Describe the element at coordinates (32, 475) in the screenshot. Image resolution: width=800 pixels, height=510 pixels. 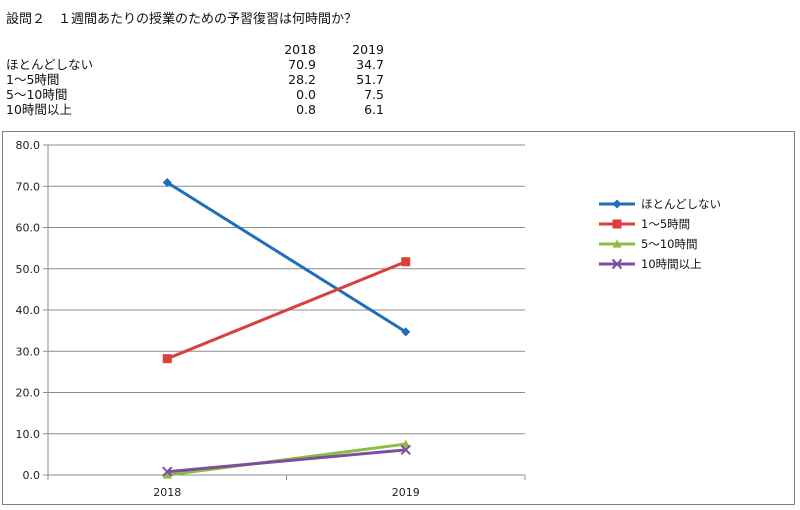
I see `y-tick-label: 0.0` at that location.